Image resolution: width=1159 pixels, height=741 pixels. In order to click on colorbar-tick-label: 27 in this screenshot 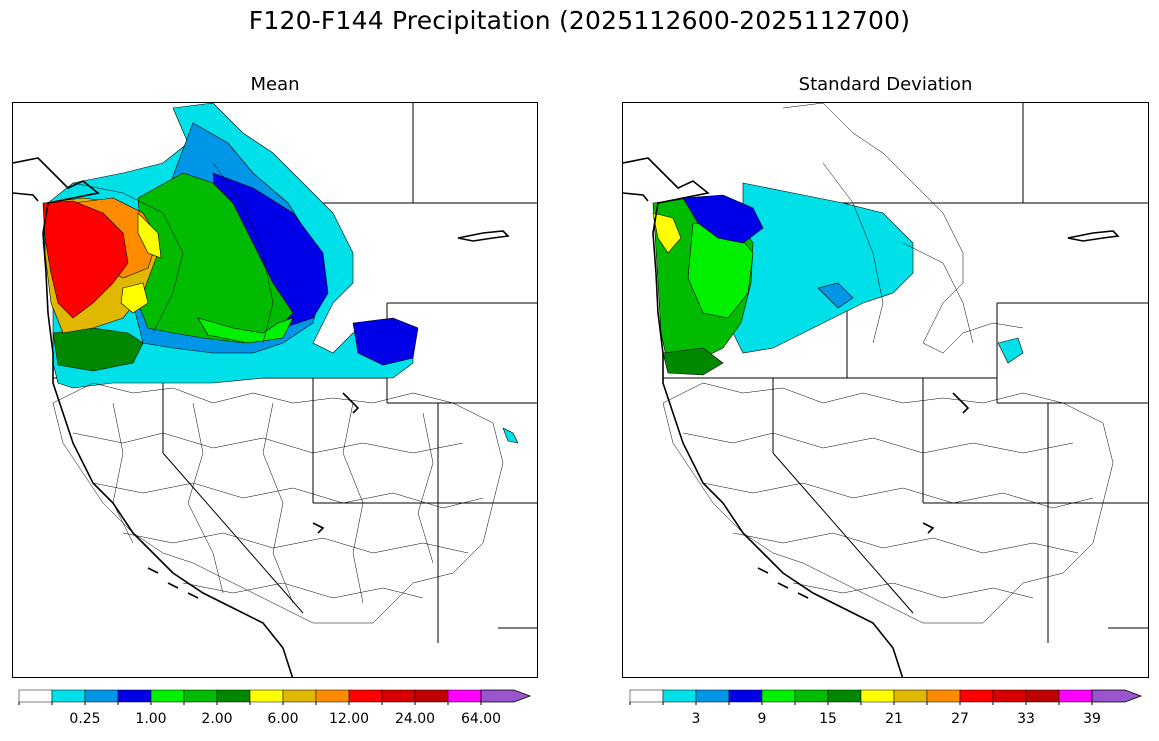, I will do `click(960, 719)`.